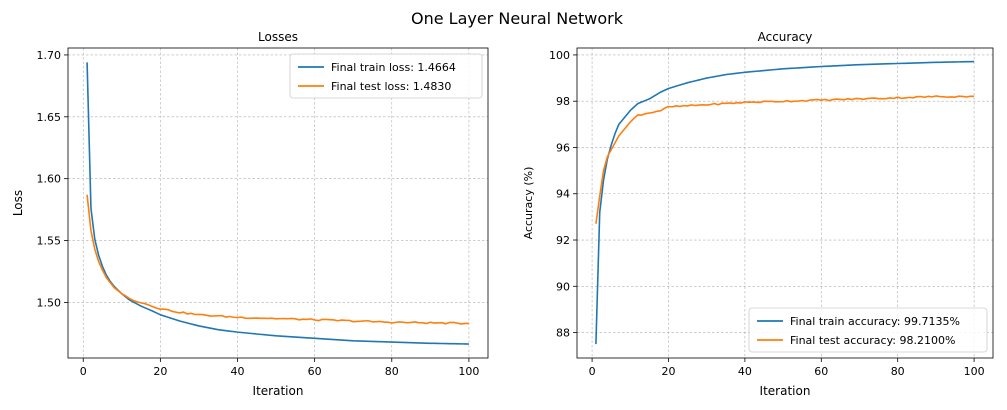 This screenshot has height=410, width=1007. Describe the element at coordinates (18, 203) in the screenshot. I see `y-axis-label: Loss` at that location.